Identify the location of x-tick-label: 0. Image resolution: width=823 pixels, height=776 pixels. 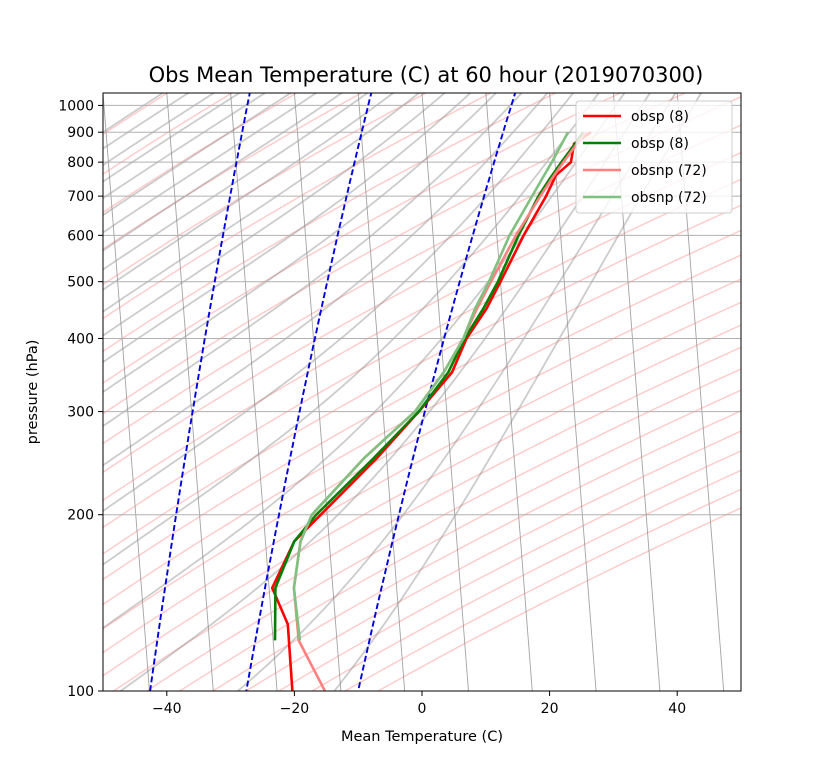
(422, 709).